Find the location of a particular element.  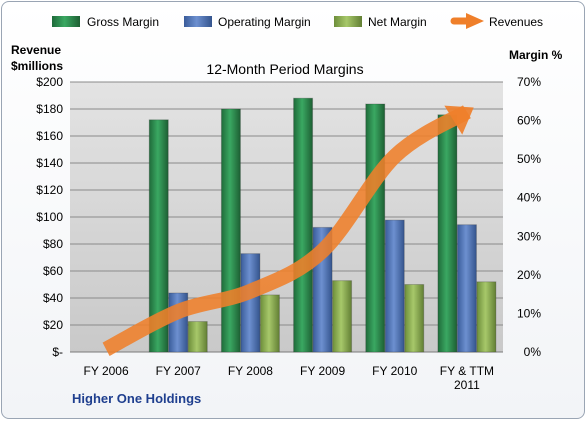

legend-swatch-operating-margin is located at coordinates (198, 21).